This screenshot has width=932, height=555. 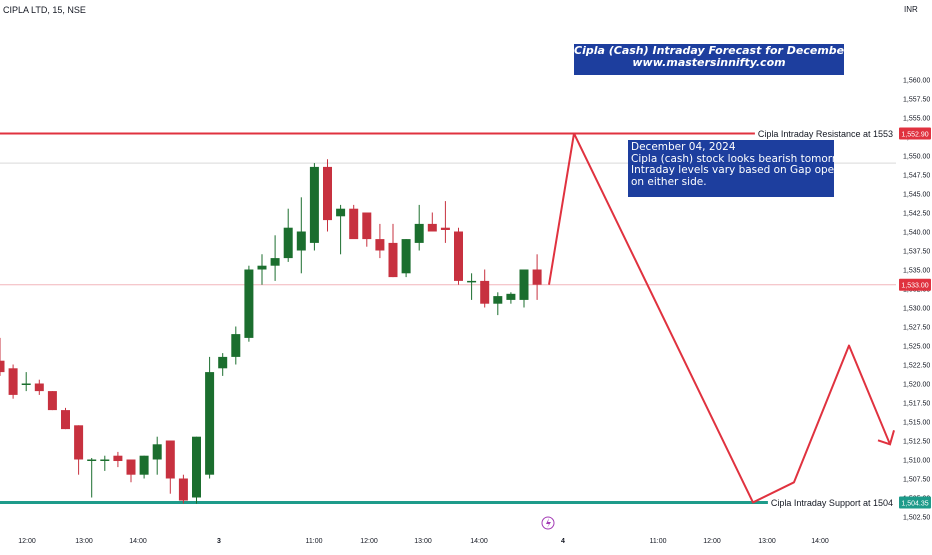 What do you see at coordinates (563, 541) in the screenshot?
I see `x-tick-label: 4` at bounding box center [563, 541].